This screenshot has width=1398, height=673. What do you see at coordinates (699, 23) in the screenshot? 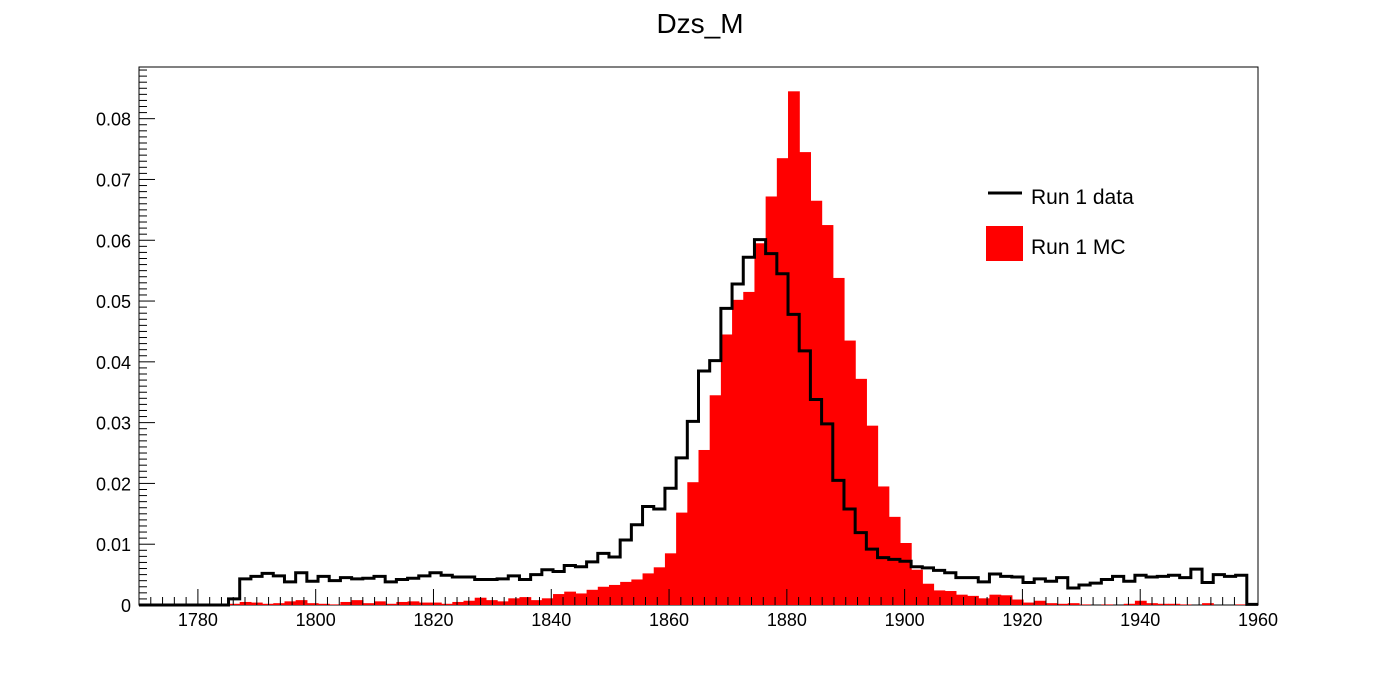
I see `chart-title: Dzs_M` at bounding box center [699, 23].